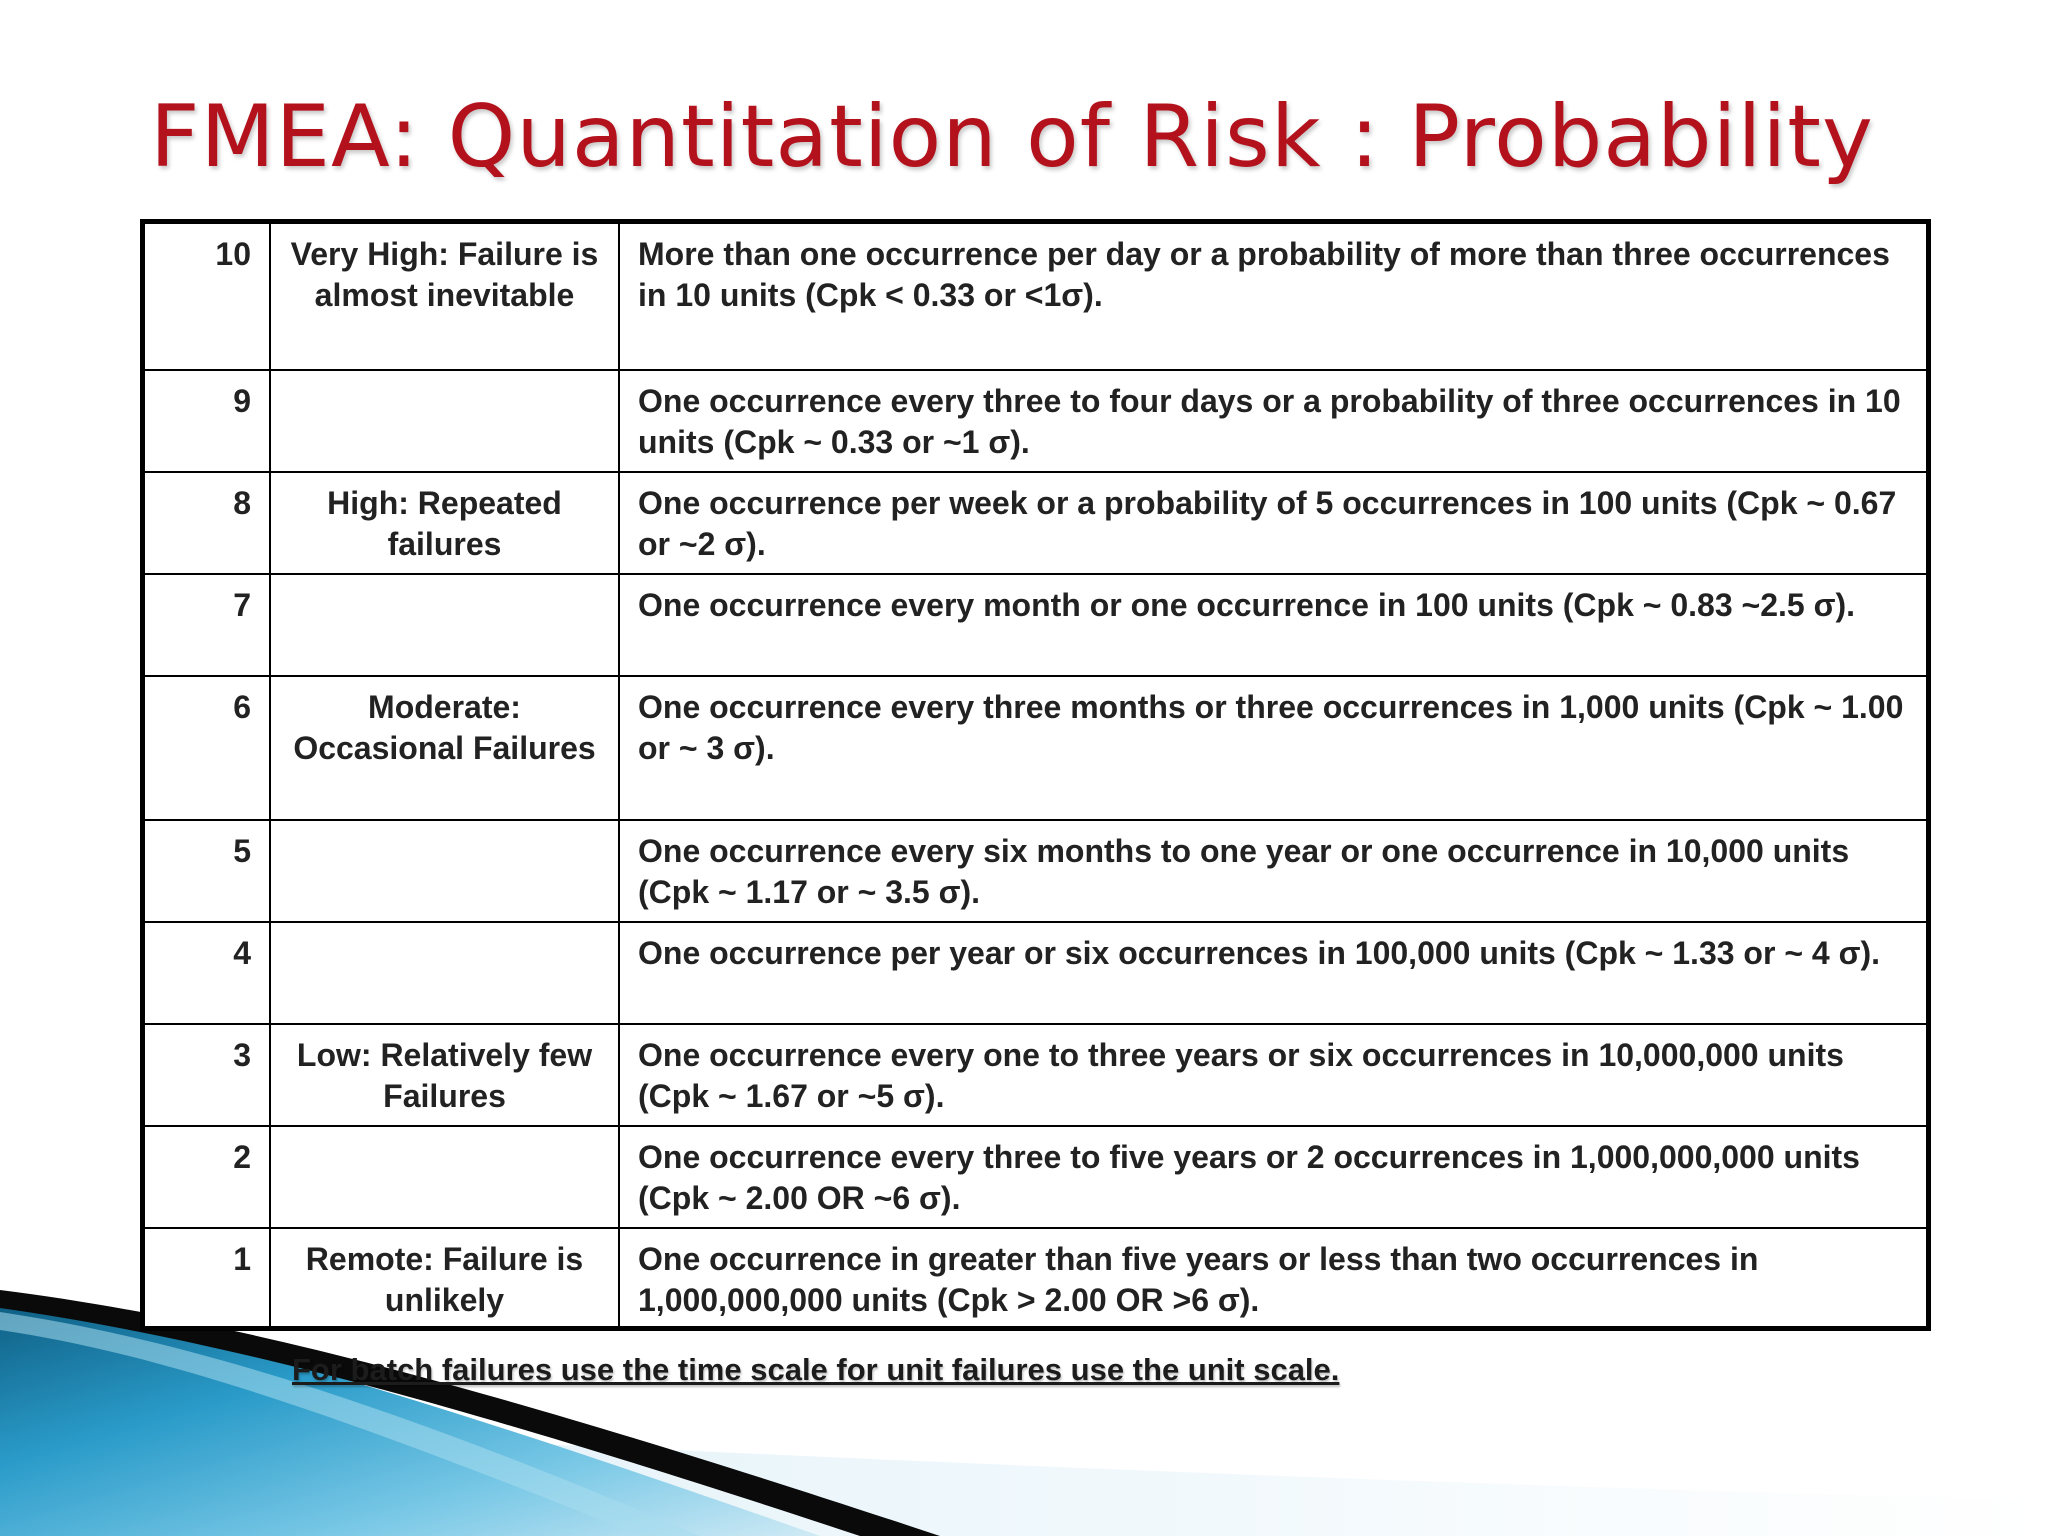 The image size is (2048, 1536). I want to click on category-cell: High: Repeated failures, so click(444, 523).